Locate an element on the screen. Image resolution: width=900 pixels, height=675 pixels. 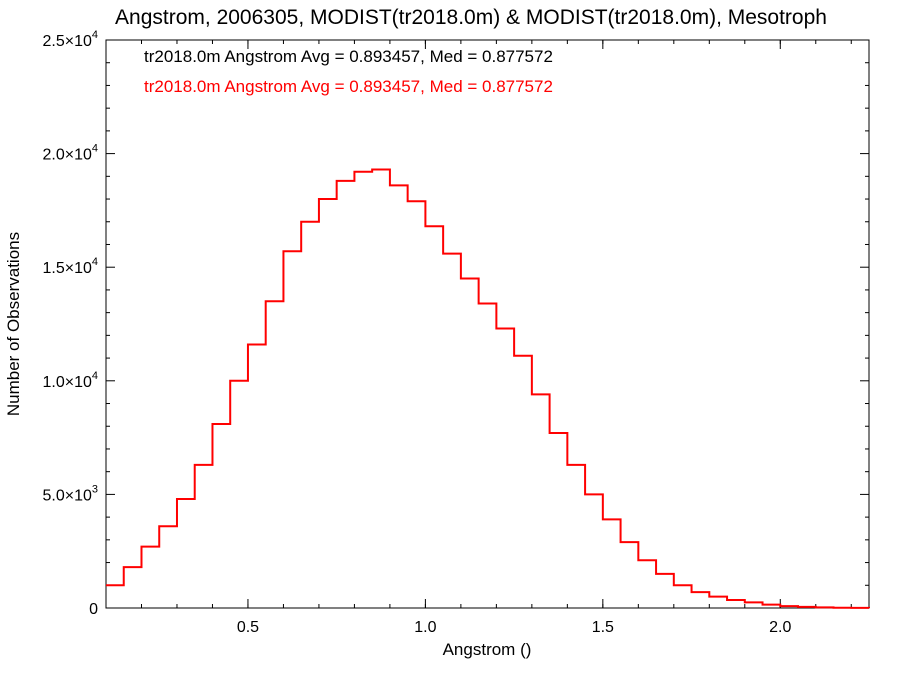
x-tick-label: 0.5 is located at coordinates (248, 627).